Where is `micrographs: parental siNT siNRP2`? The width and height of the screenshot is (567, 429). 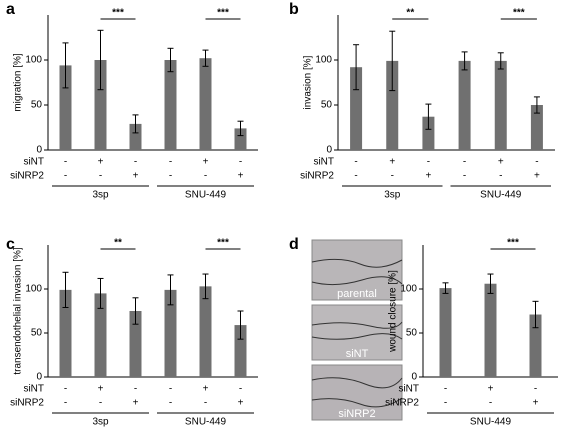
micrographs: parental siNT siNRP2 is located at coordinates (357, 330).